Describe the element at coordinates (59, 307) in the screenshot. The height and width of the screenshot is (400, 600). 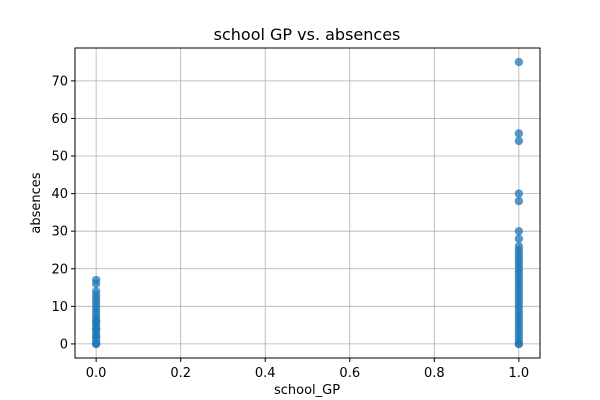
I see `y-tick-label: 10` at that location.